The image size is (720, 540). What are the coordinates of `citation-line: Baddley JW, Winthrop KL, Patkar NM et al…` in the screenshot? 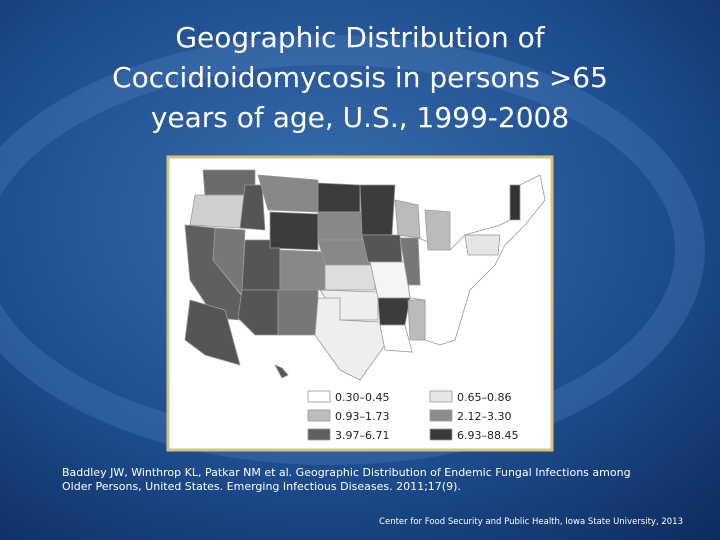 It's located at (346, 472).